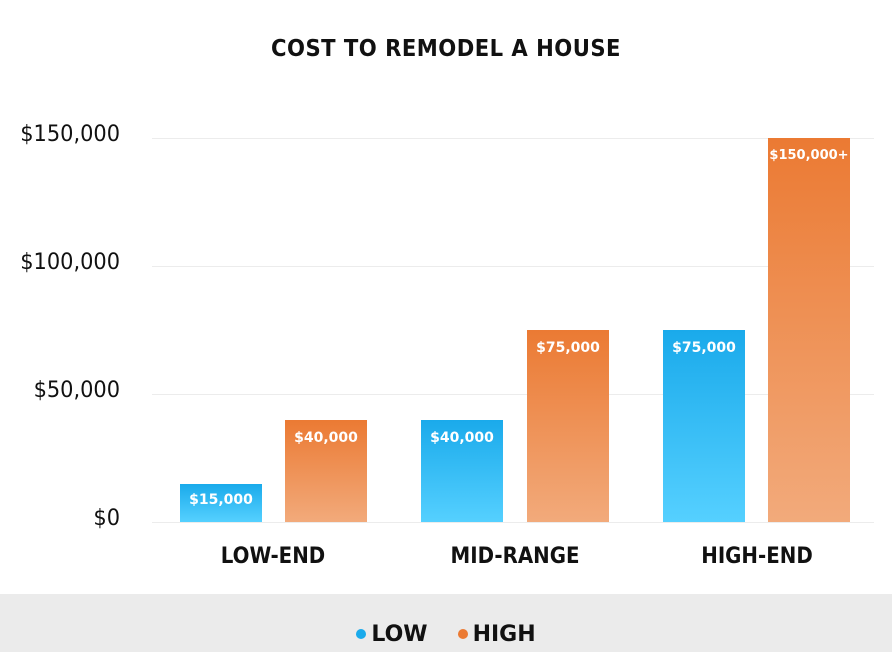 The height and width of the screenshot is (652, 892). Describe the element at coordinates (446, 49) in the screenshot. I see `chart-title: COST TO REMODEL A HOUSE` at that location.